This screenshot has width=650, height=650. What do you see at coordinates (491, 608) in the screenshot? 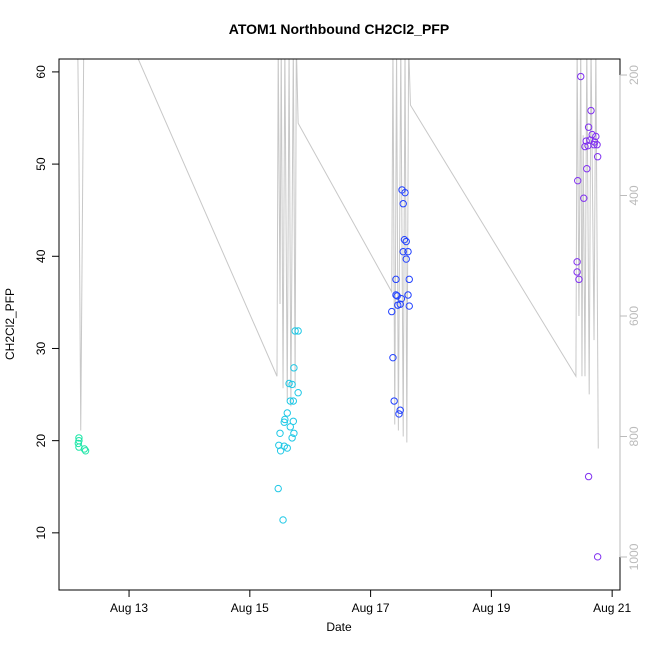
I see `x-tick-label: Aug 19` at bounding box center [491, 608].